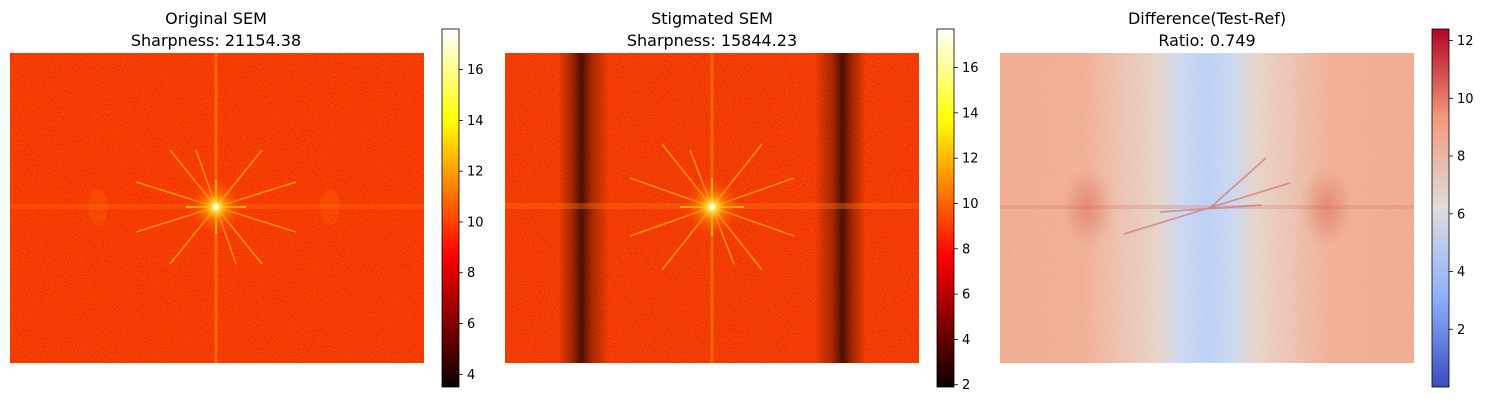  Describe the element at coordinates (970, 113) in the screenshot. I see `colorbar-2-tick-label-14: 14` at that location.